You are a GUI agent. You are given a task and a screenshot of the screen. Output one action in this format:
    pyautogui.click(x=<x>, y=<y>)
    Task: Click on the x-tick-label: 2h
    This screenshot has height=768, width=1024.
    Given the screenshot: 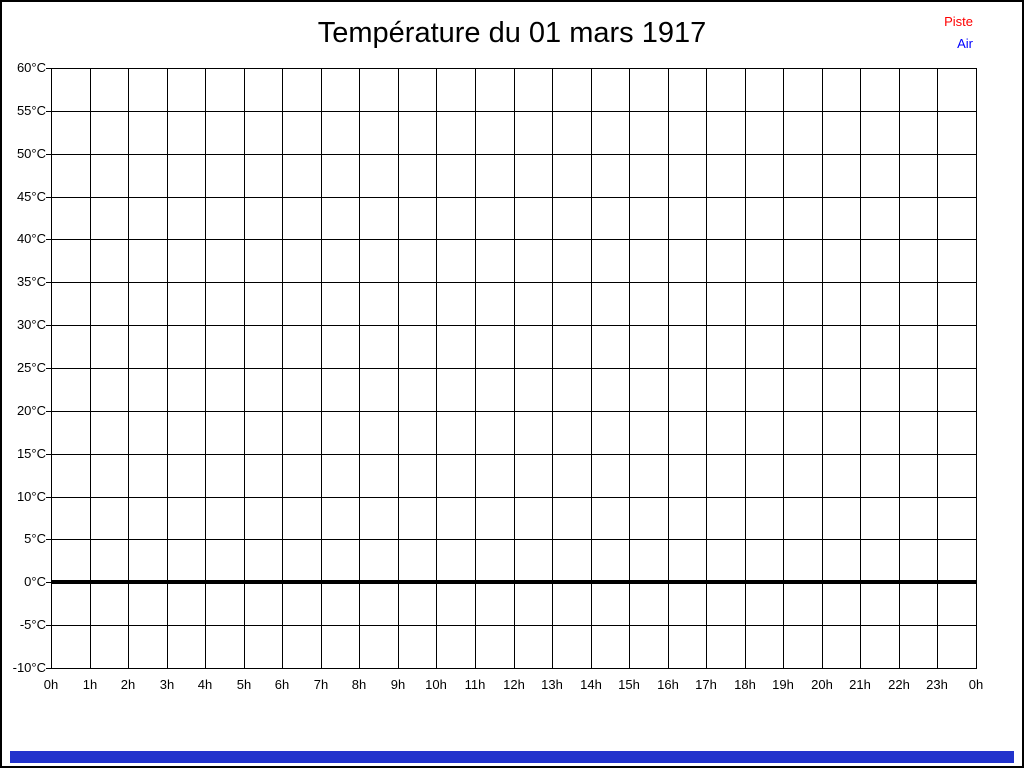 What is the action you would take?
    pyautogui.click(x=128, y=684)
    